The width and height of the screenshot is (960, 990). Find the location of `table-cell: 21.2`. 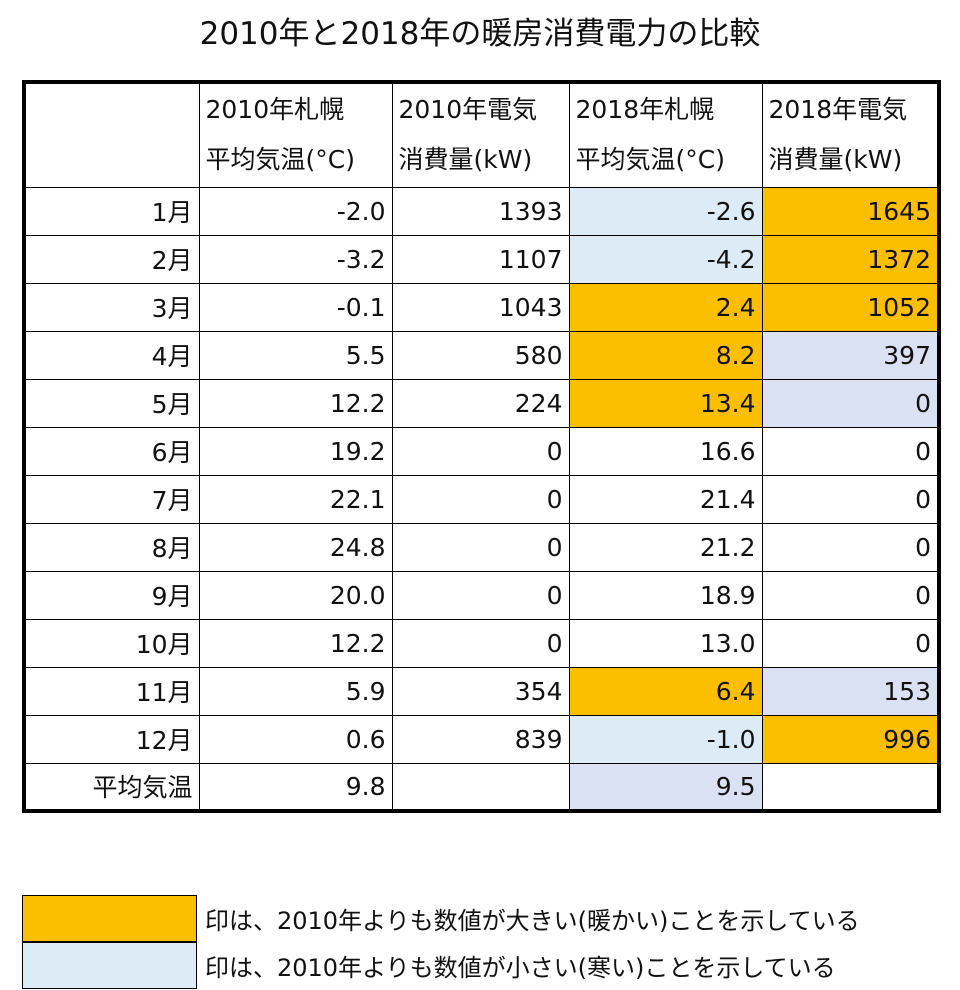

table-cell: 21.2 is located at coordinates (665, 547).